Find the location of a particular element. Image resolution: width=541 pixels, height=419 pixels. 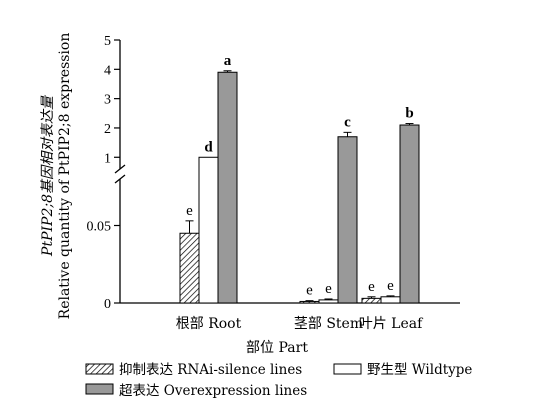

legend-swatch-rnai is located at coordinates (99, 369).